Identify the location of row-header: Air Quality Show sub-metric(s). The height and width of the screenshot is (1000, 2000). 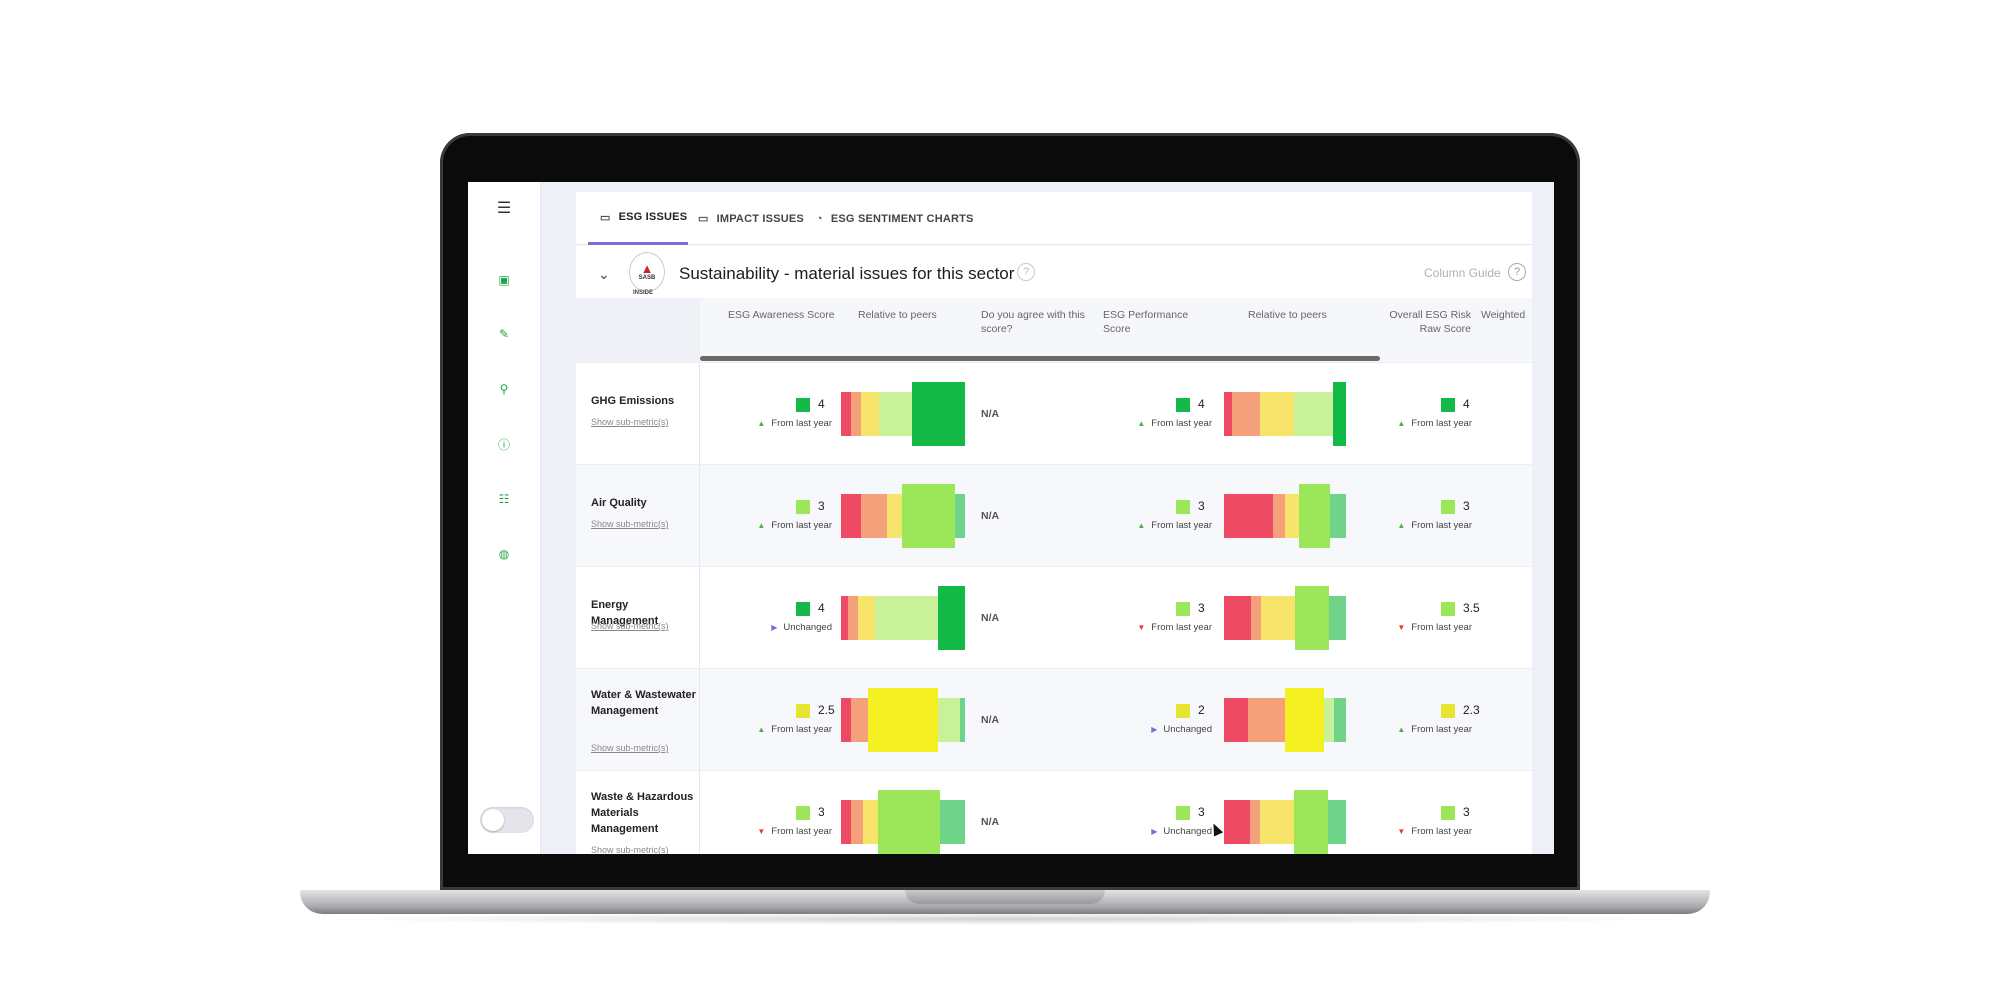
(638, 516).